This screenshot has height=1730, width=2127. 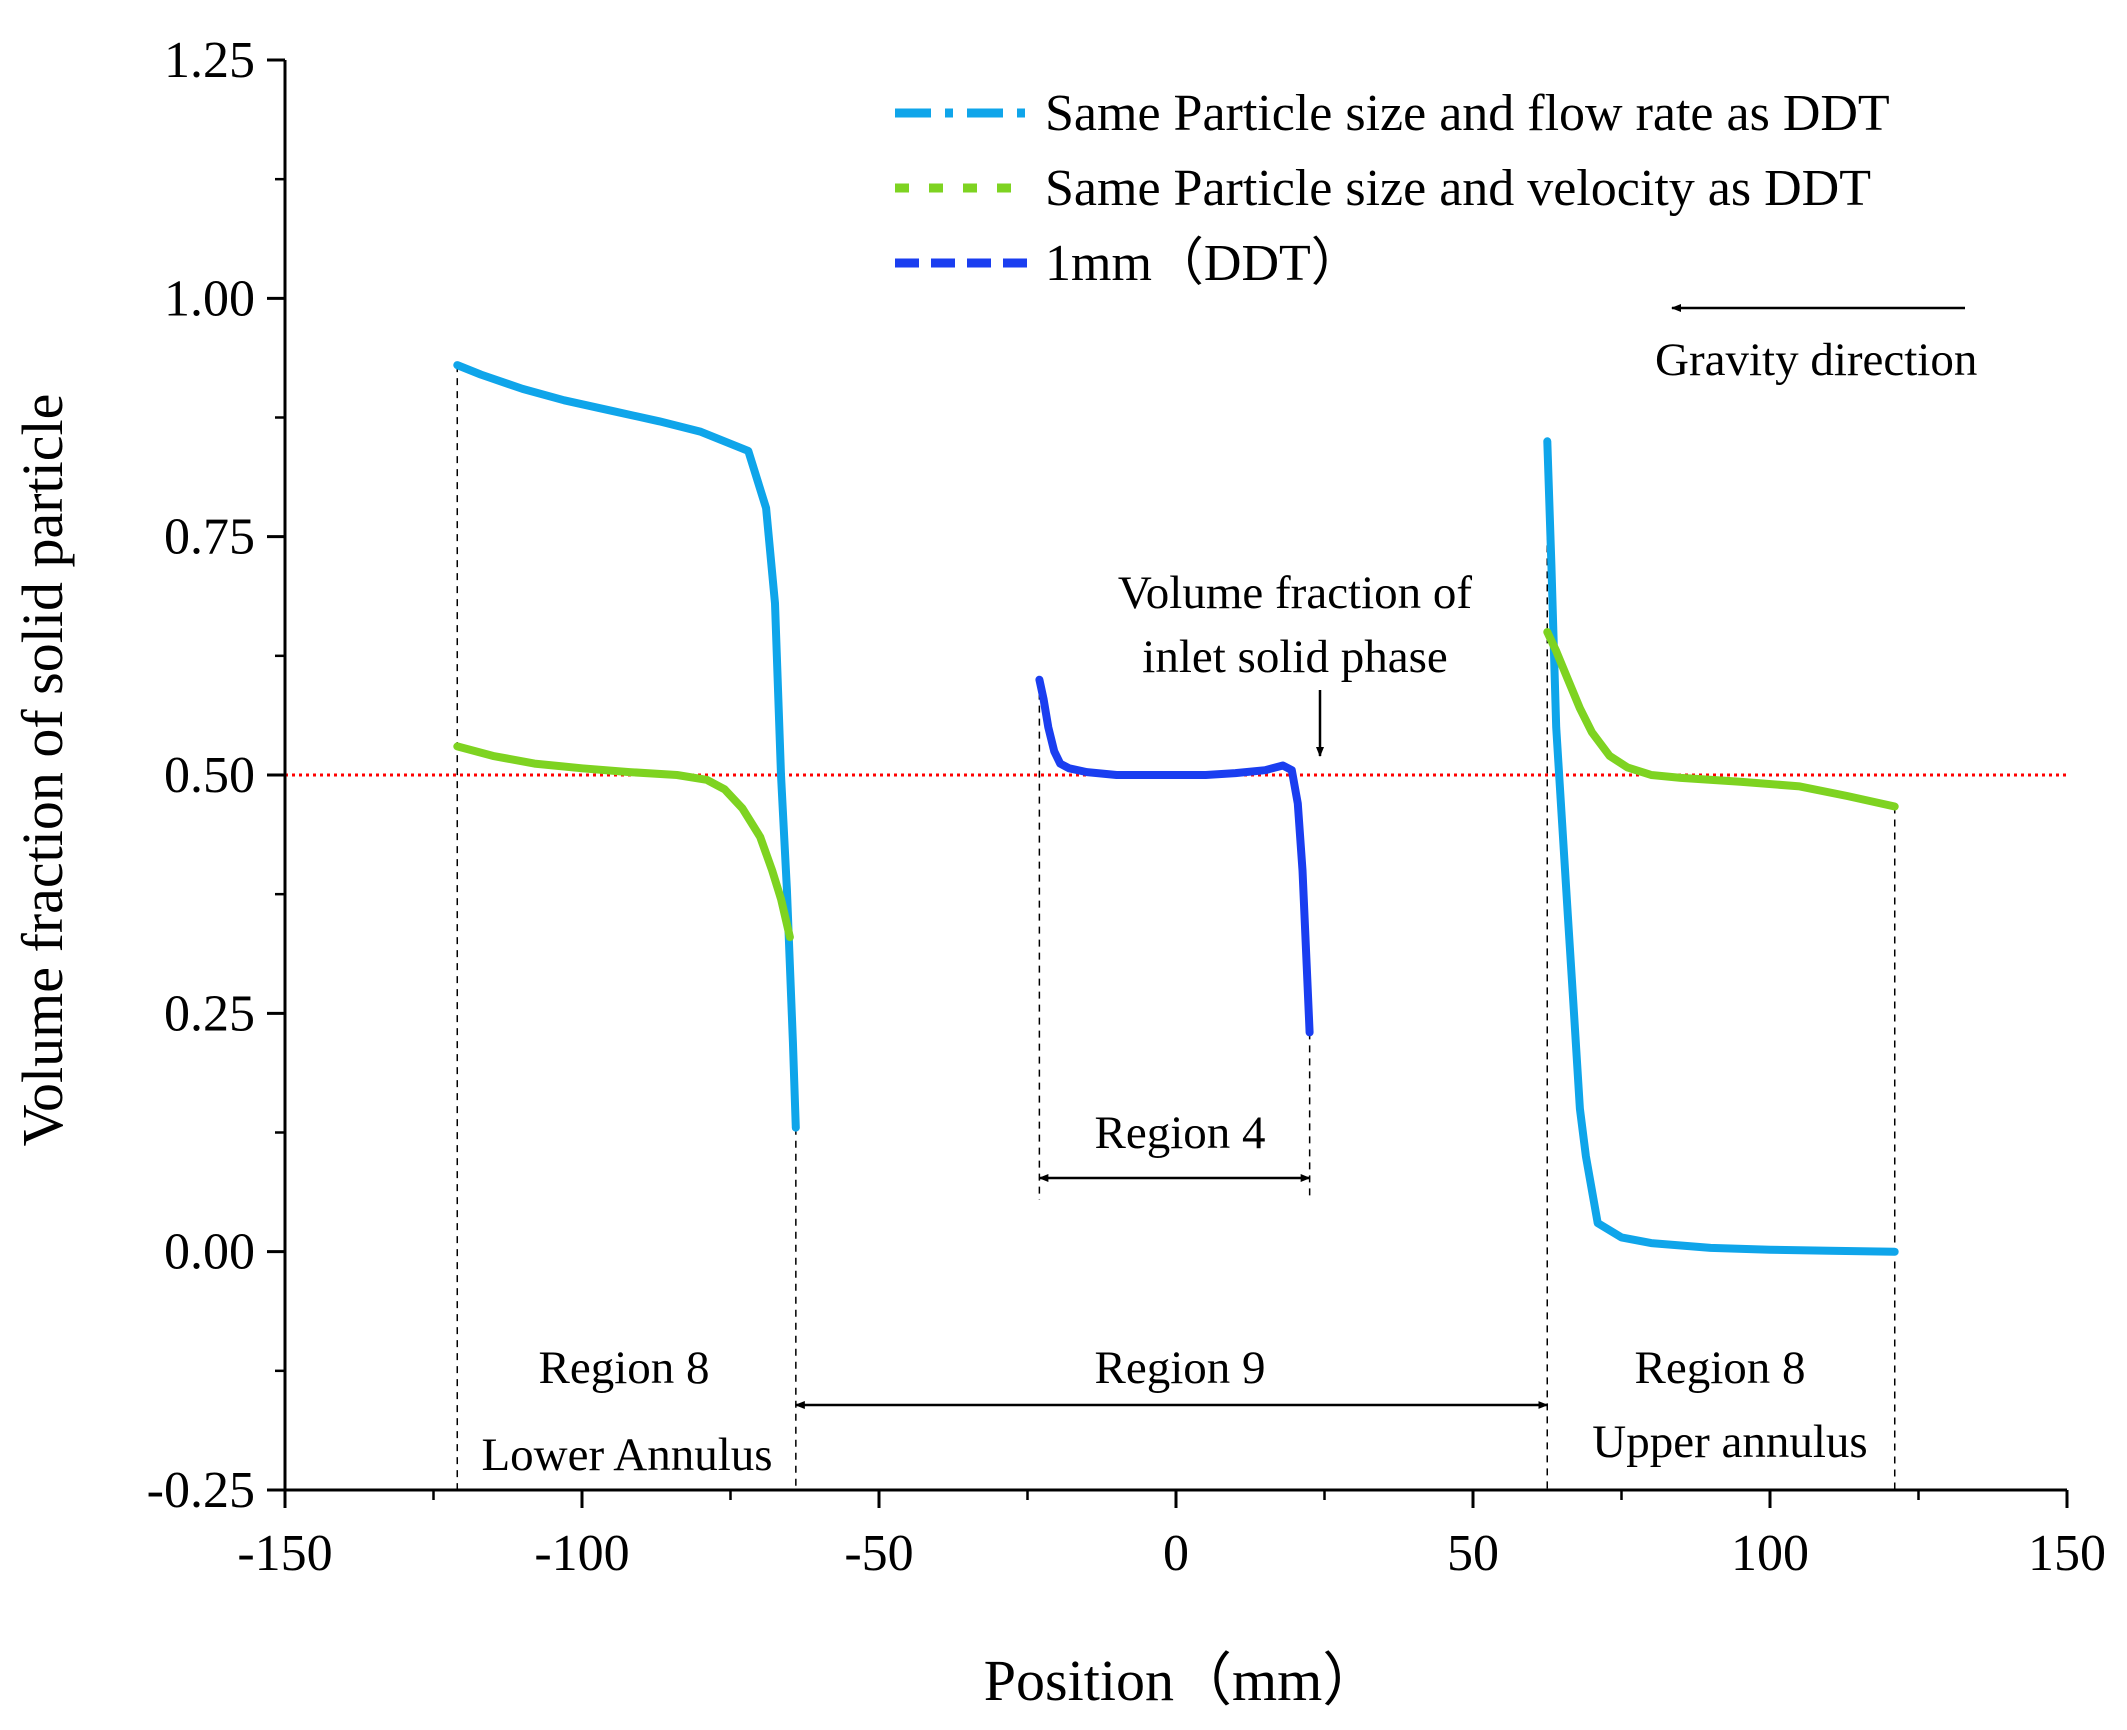 What do you see at coordinates (201, 1490) in the screenshot?
I see `y-tick-label: -0.25` at bounding box center [201, 1490].